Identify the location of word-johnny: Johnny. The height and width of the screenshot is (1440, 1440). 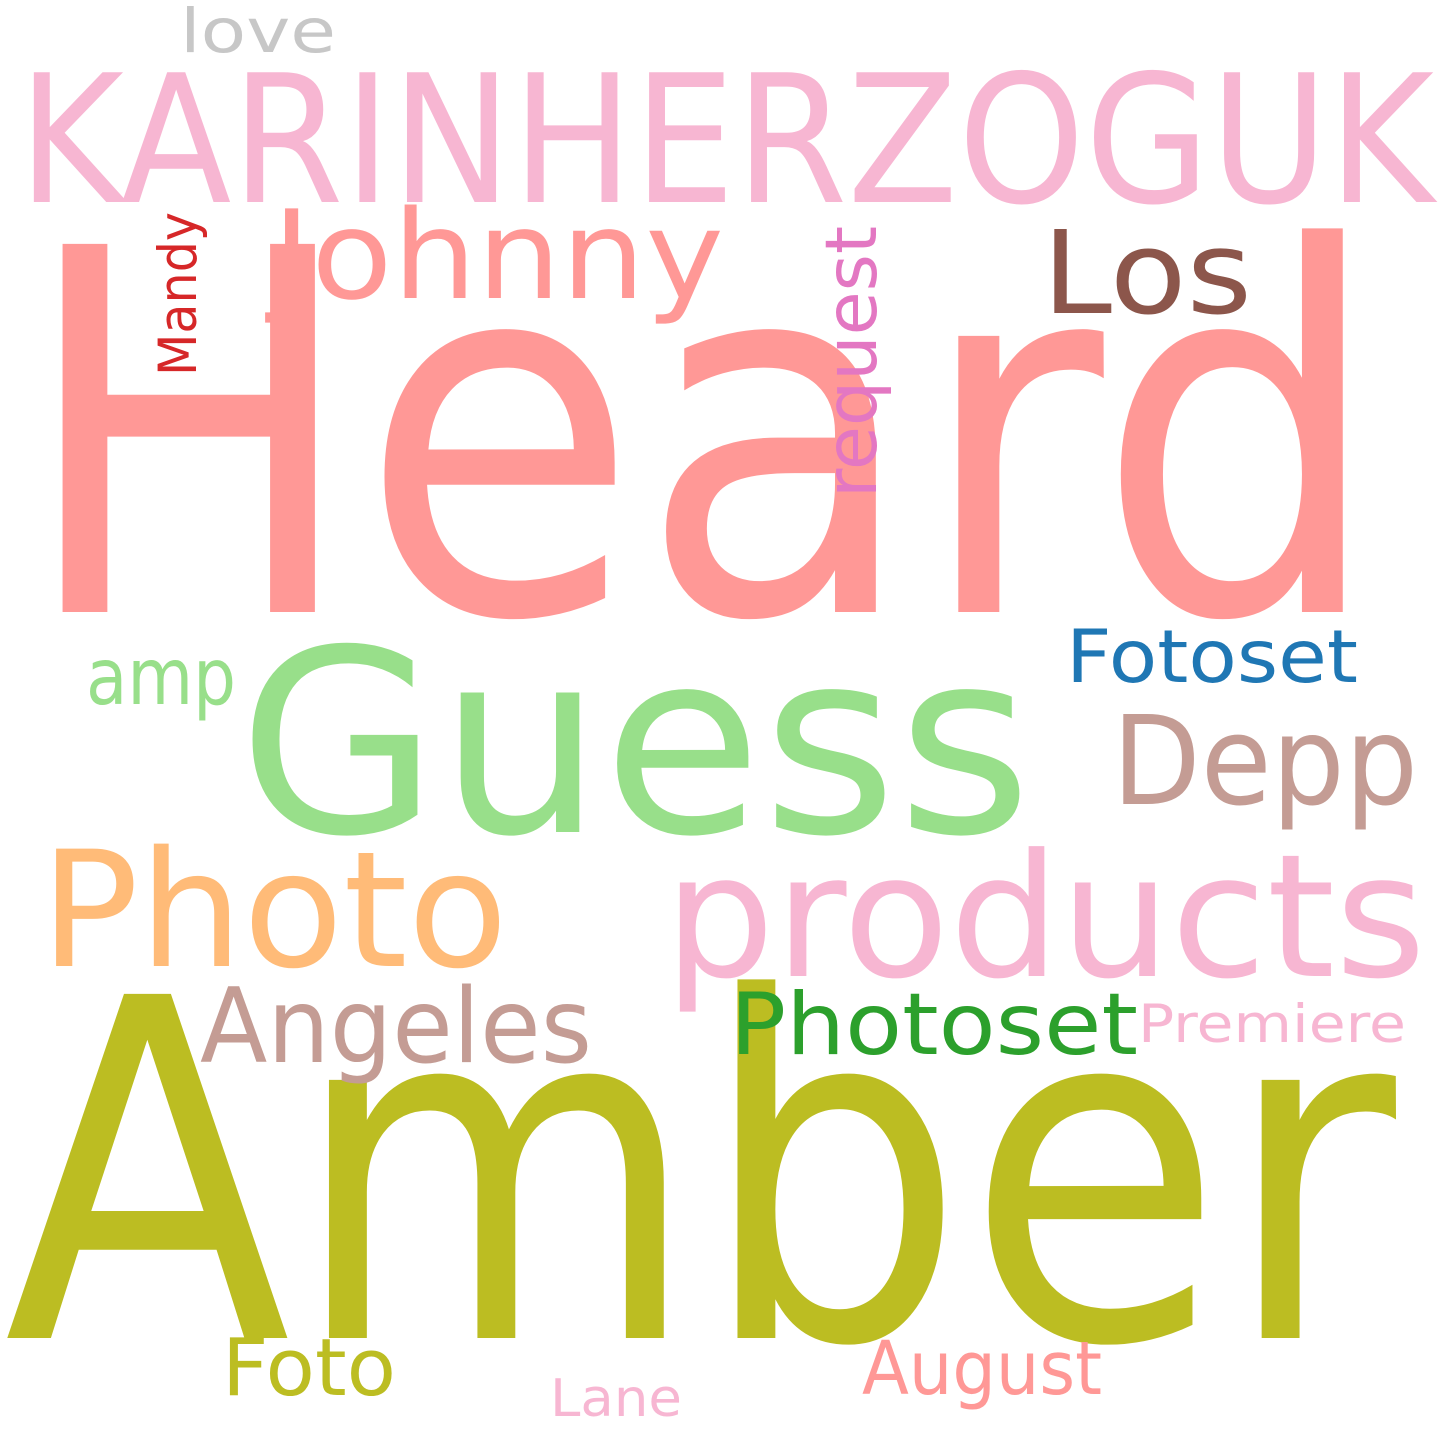
(494, 256).